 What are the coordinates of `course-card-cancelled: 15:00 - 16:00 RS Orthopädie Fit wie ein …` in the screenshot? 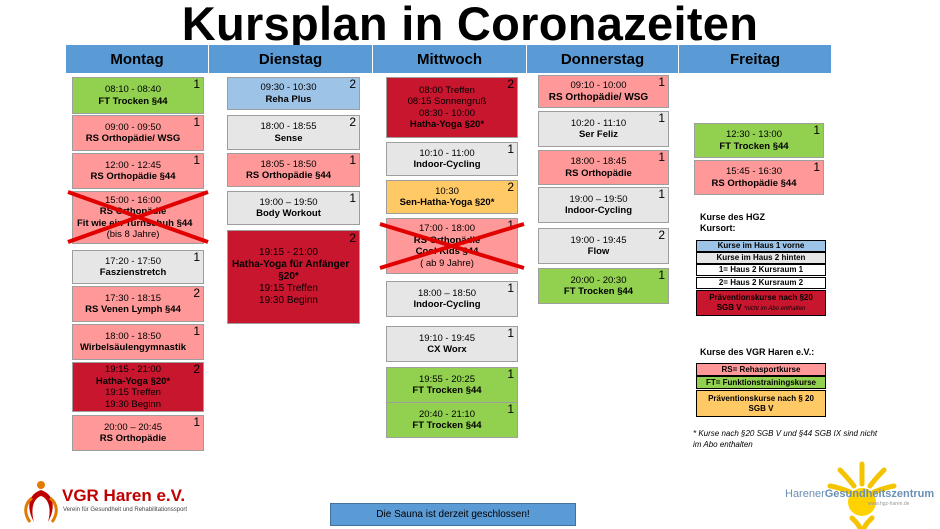 It's located at (138, 217).